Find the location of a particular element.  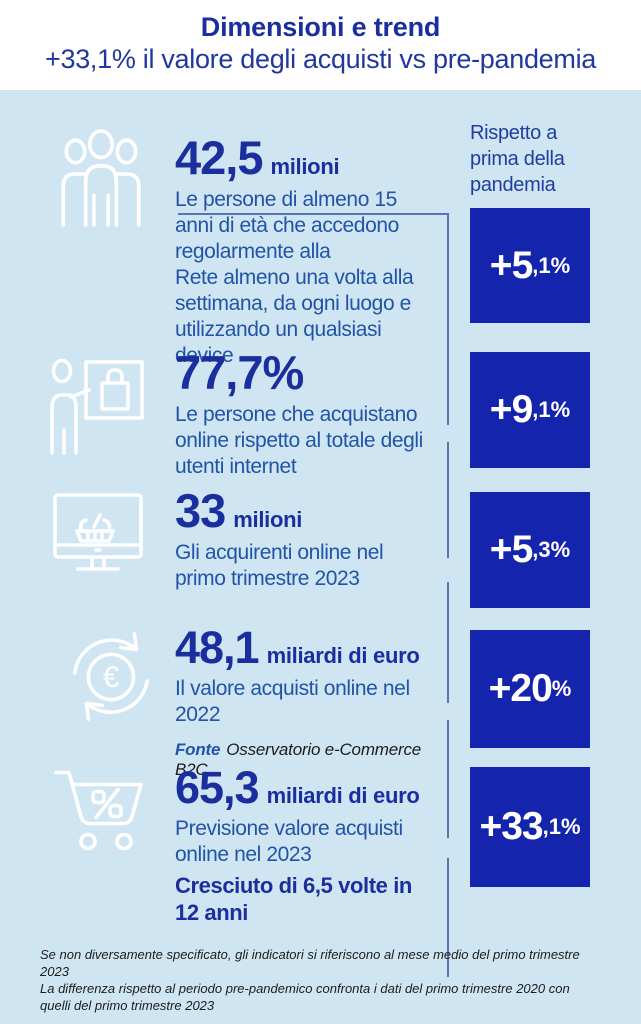

delta-value-fraction: % is located at coordinates (561, 688).